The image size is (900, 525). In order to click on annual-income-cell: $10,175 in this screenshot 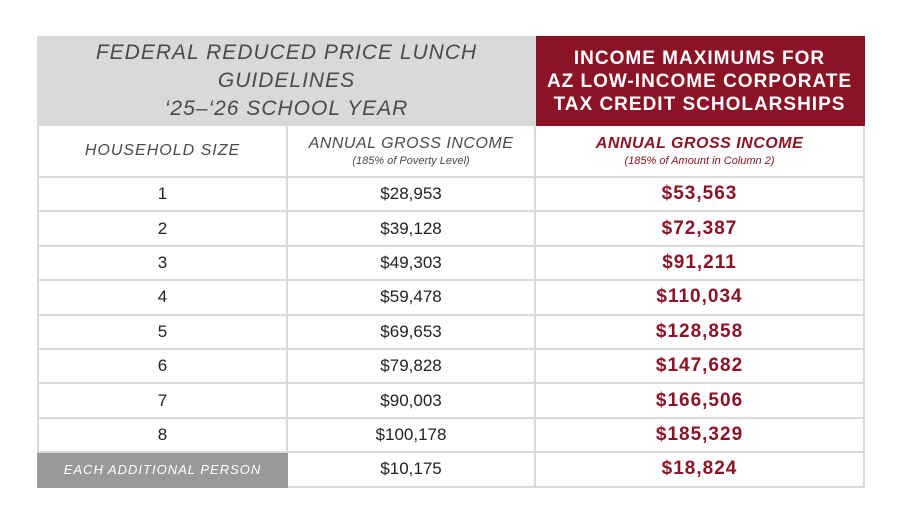, I will do `click(411, 469)`.